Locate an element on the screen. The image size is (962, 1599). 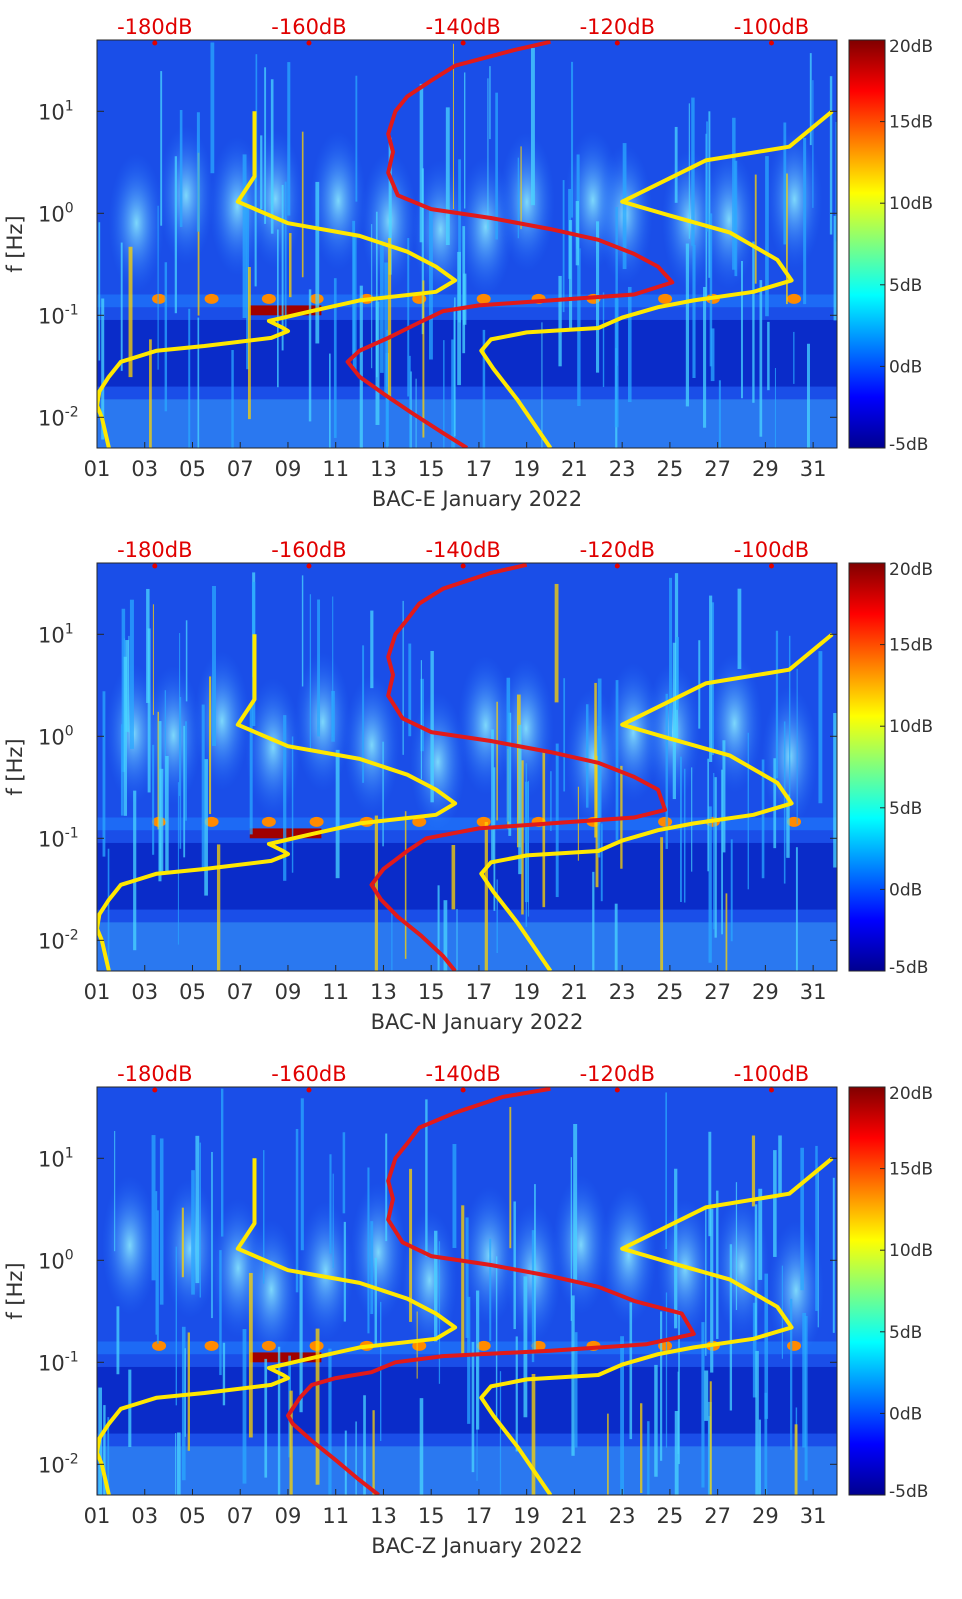
x-tick-label: 07 is located at coordinates (240, 992).